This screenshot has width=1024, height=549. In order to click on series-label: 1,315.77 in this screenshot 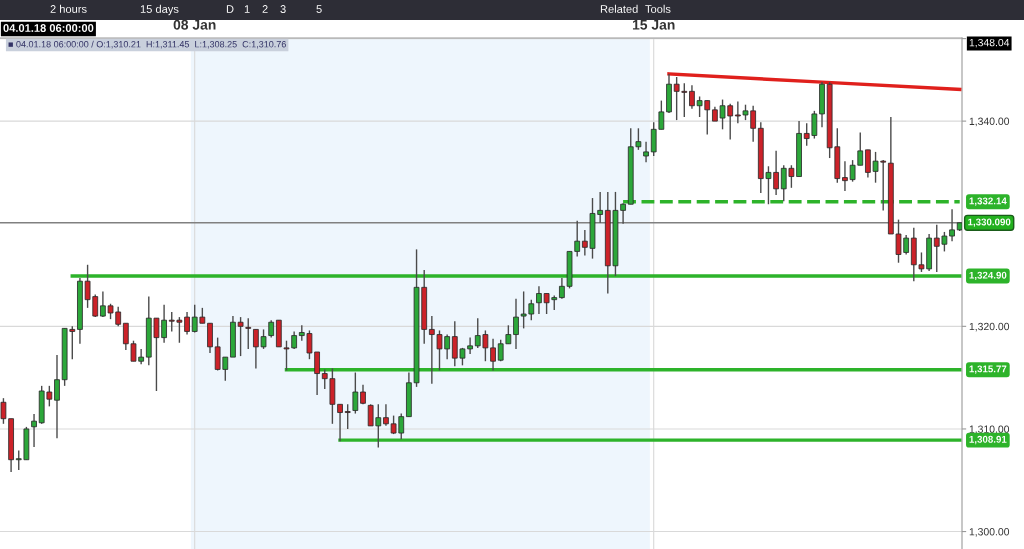, I will do `click(988, 369)`.